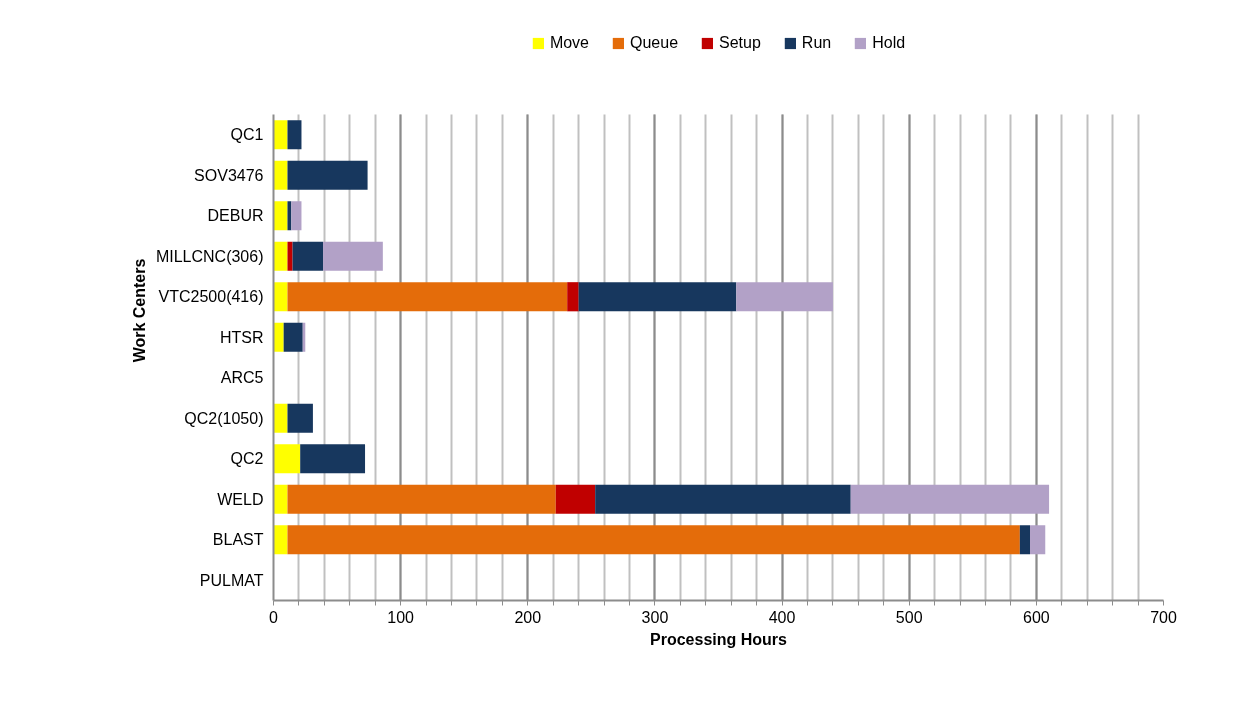 Image resolution: width=1238 pixels, height=719 pixels. Describe the element at coordinates (655, 617) in the screenshot. I see `x-tick-label: 300` at that location.